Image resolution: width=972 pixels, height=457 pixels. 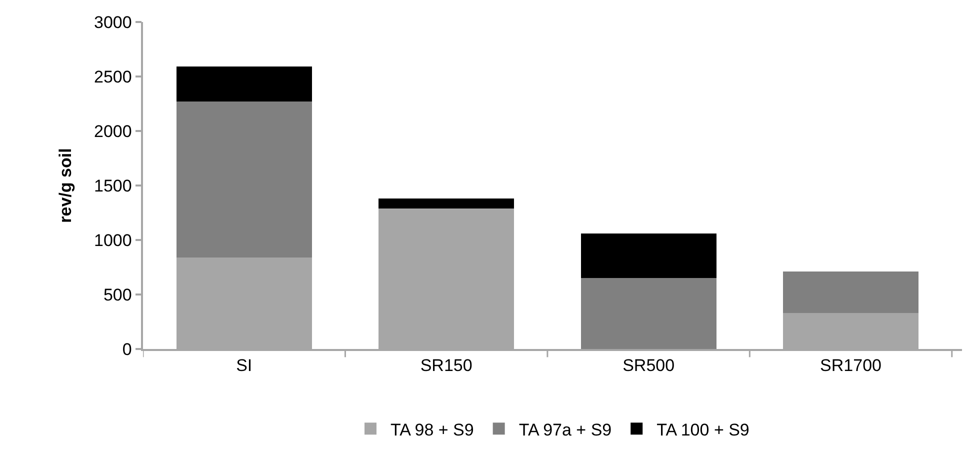 I want to click on y-axis-title: rev/g soil, so click(x=66, y=185).